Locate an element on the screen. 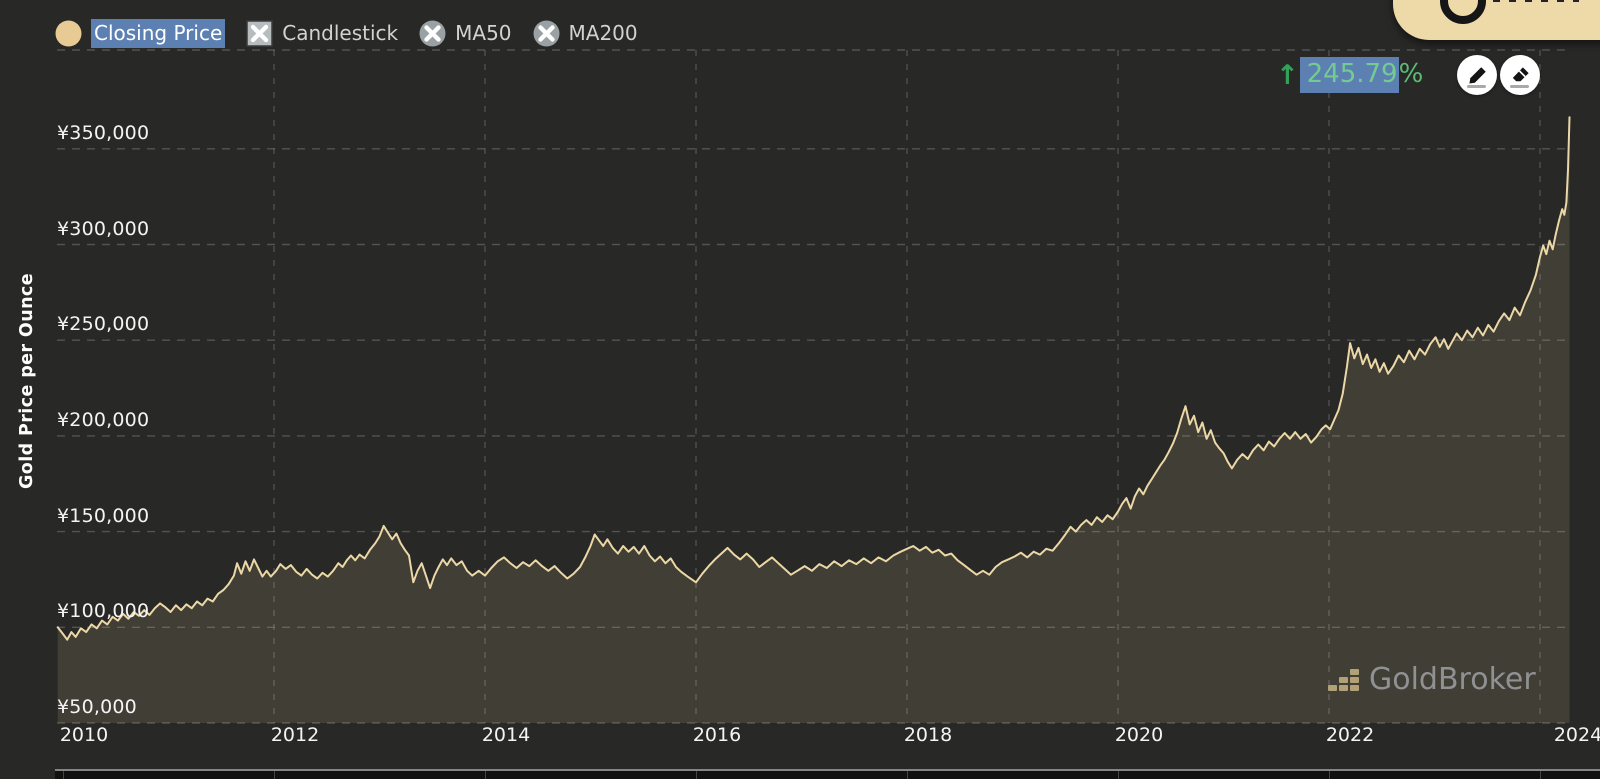 The width and height of the screenshot is (1600, 779). y-axis-tick-label: ¥300,000 is located at coordinates (103, 228).